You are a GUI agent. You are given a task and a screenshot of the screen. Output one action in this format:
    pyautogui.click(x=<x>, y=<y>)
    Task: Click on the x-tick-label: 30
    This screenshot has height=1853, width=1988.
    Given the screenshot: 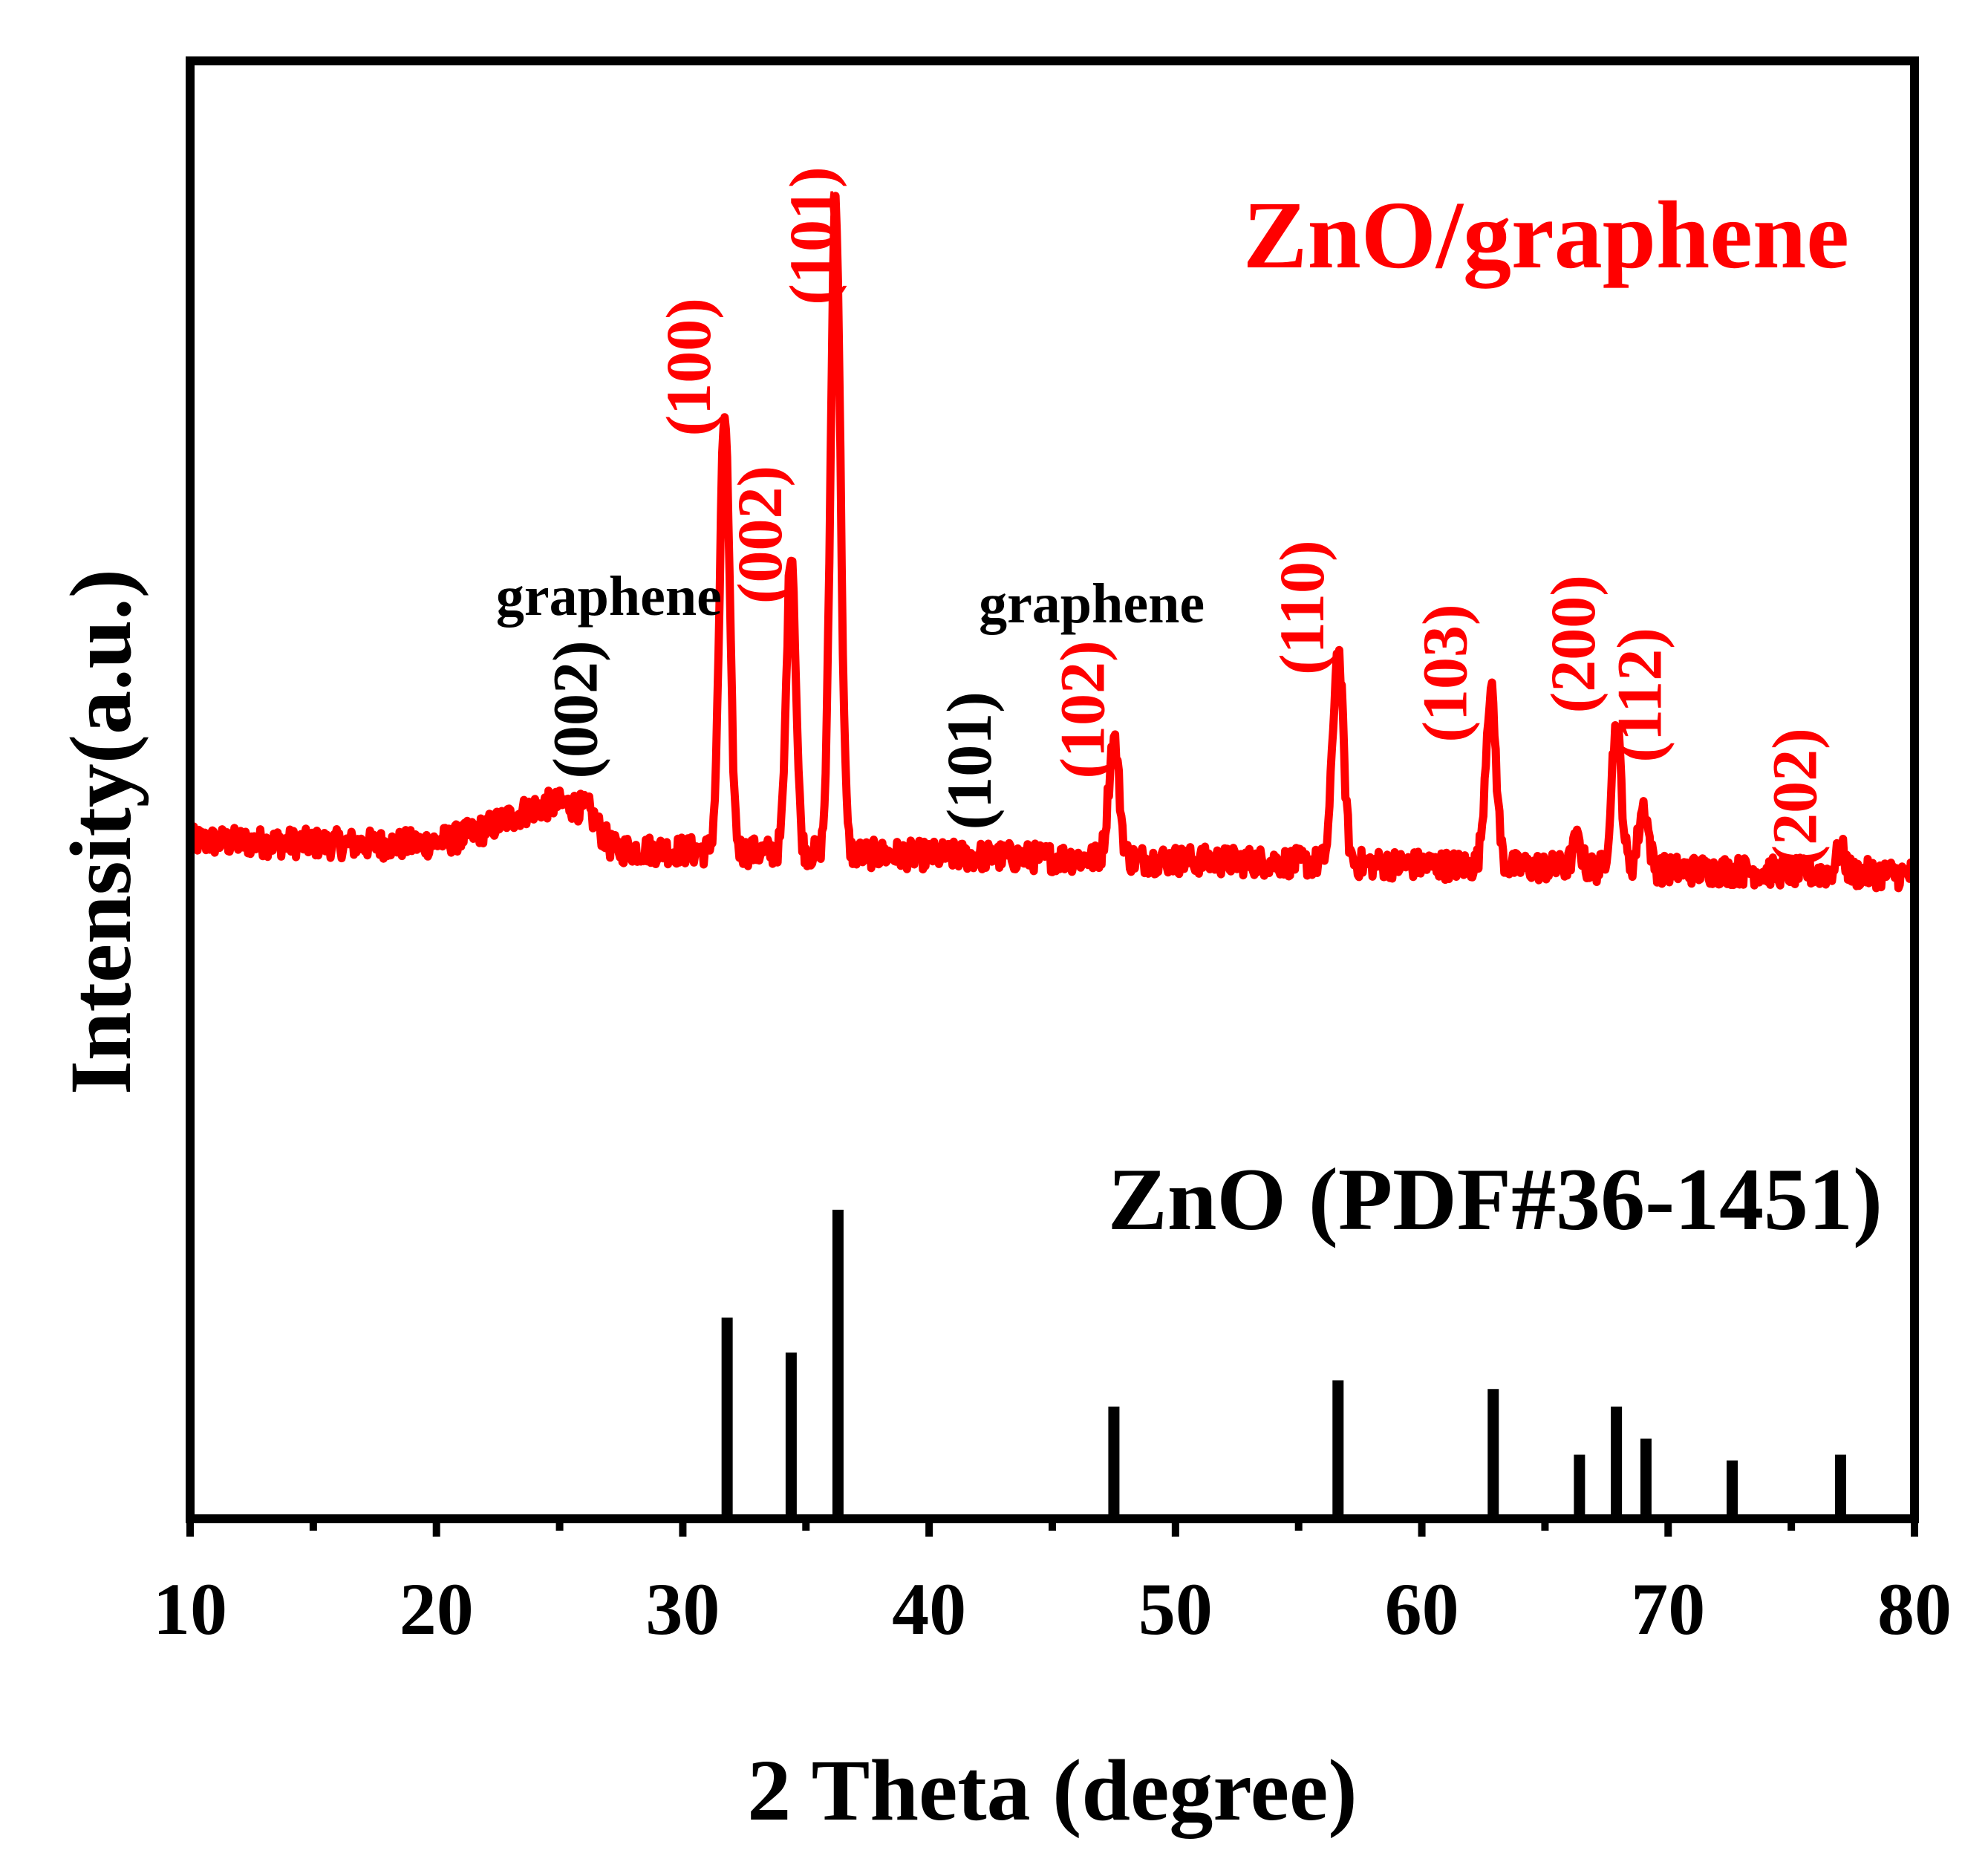 What is the action you would take?
    pyautogui.click(x=682, y=1609)
    